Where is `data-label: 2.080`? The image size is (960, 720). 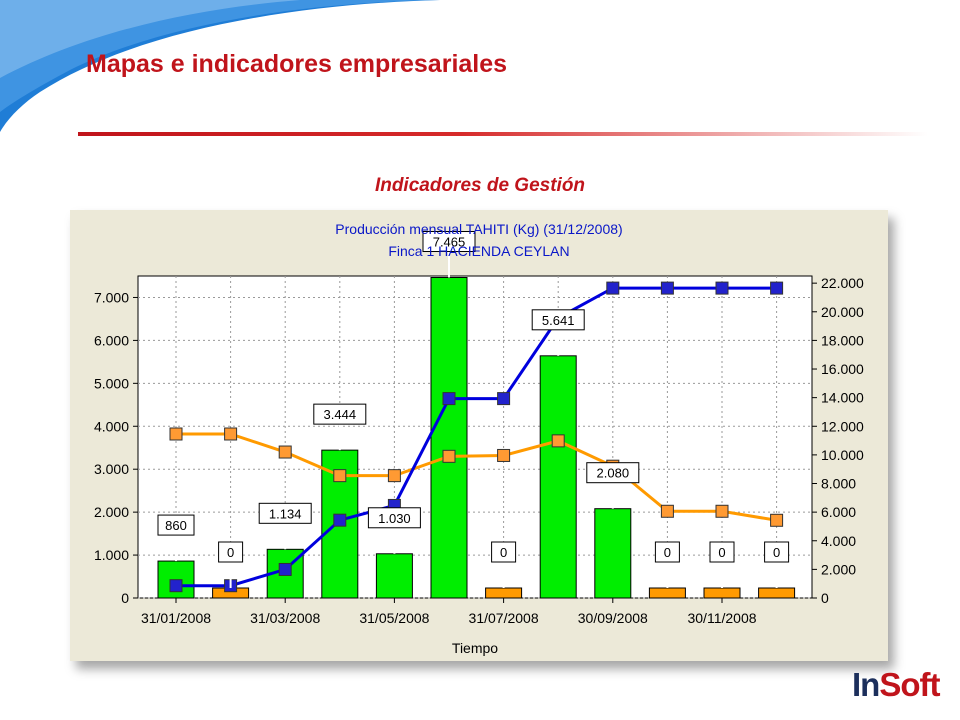
data-label: 2.080 is located at coordinates (613, 473).